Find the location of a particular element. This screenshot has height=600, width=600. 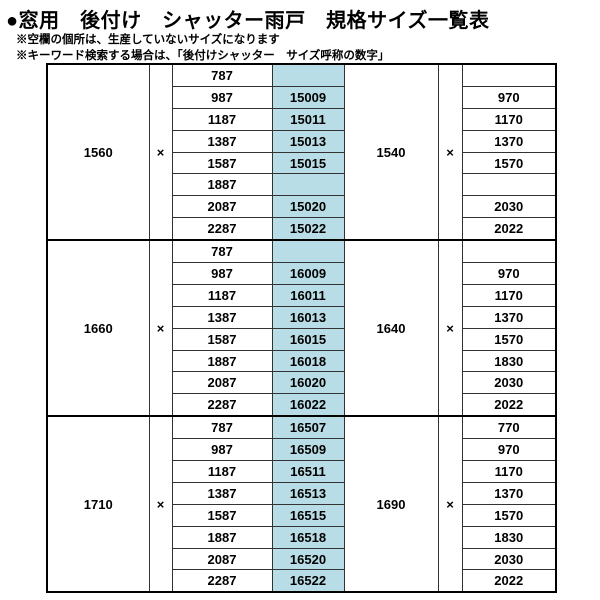

table-row: 2087 15020 2030 is located at coordinates (302, 207).